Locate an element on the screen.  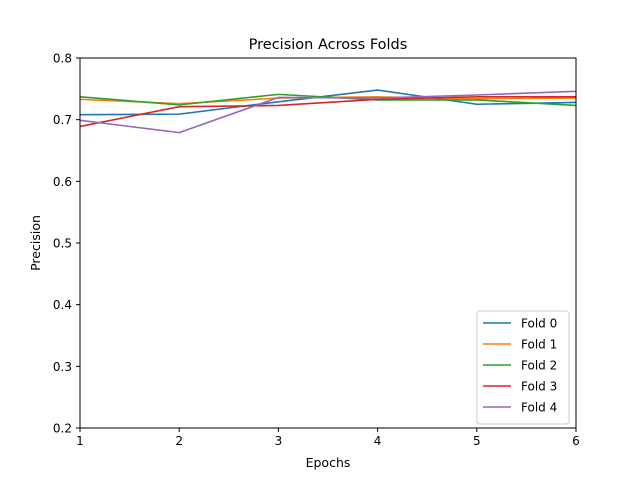
x-tick-label: 5 is located at coordinates (477, 441).